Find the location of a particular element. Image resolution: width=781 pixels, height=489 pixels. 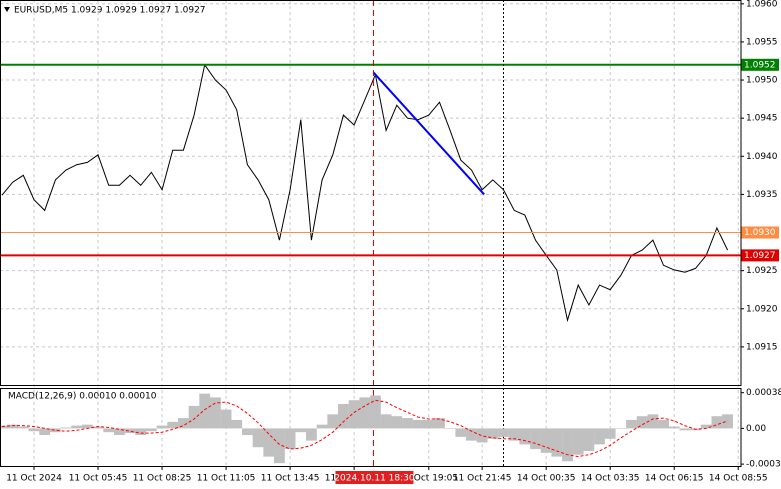

y-tick-label: 1.0950 is located at coordinates (762, 81).